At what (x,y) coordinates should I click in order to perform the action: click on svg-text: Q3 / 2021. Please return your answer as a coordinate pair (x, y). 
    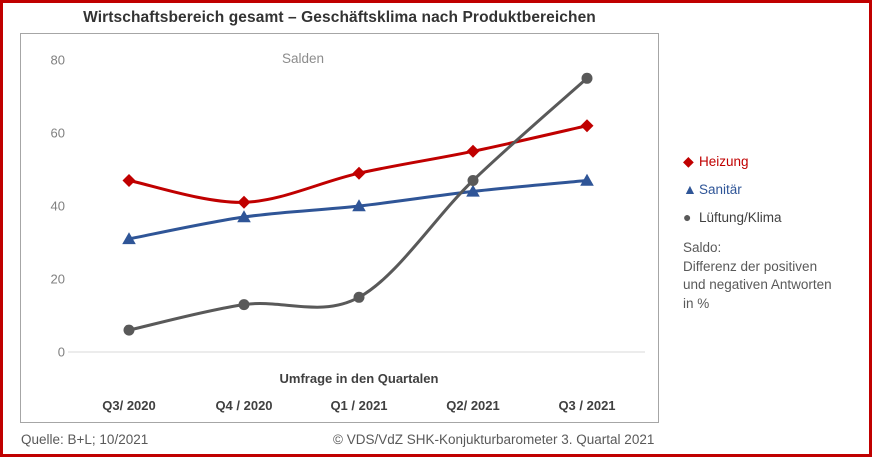
    Looking at the image, I should click on (586, 405).